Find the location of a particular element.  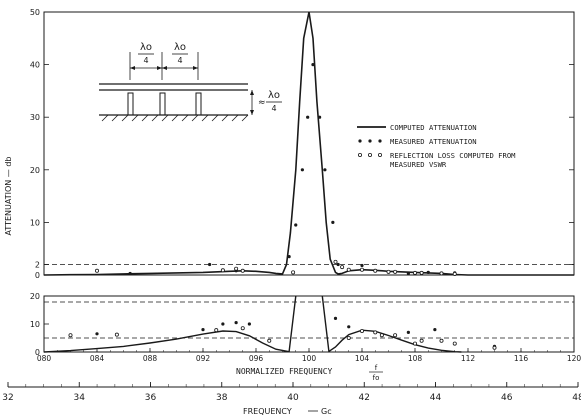

lower-plot-frame is located at coordinates (309, 324).